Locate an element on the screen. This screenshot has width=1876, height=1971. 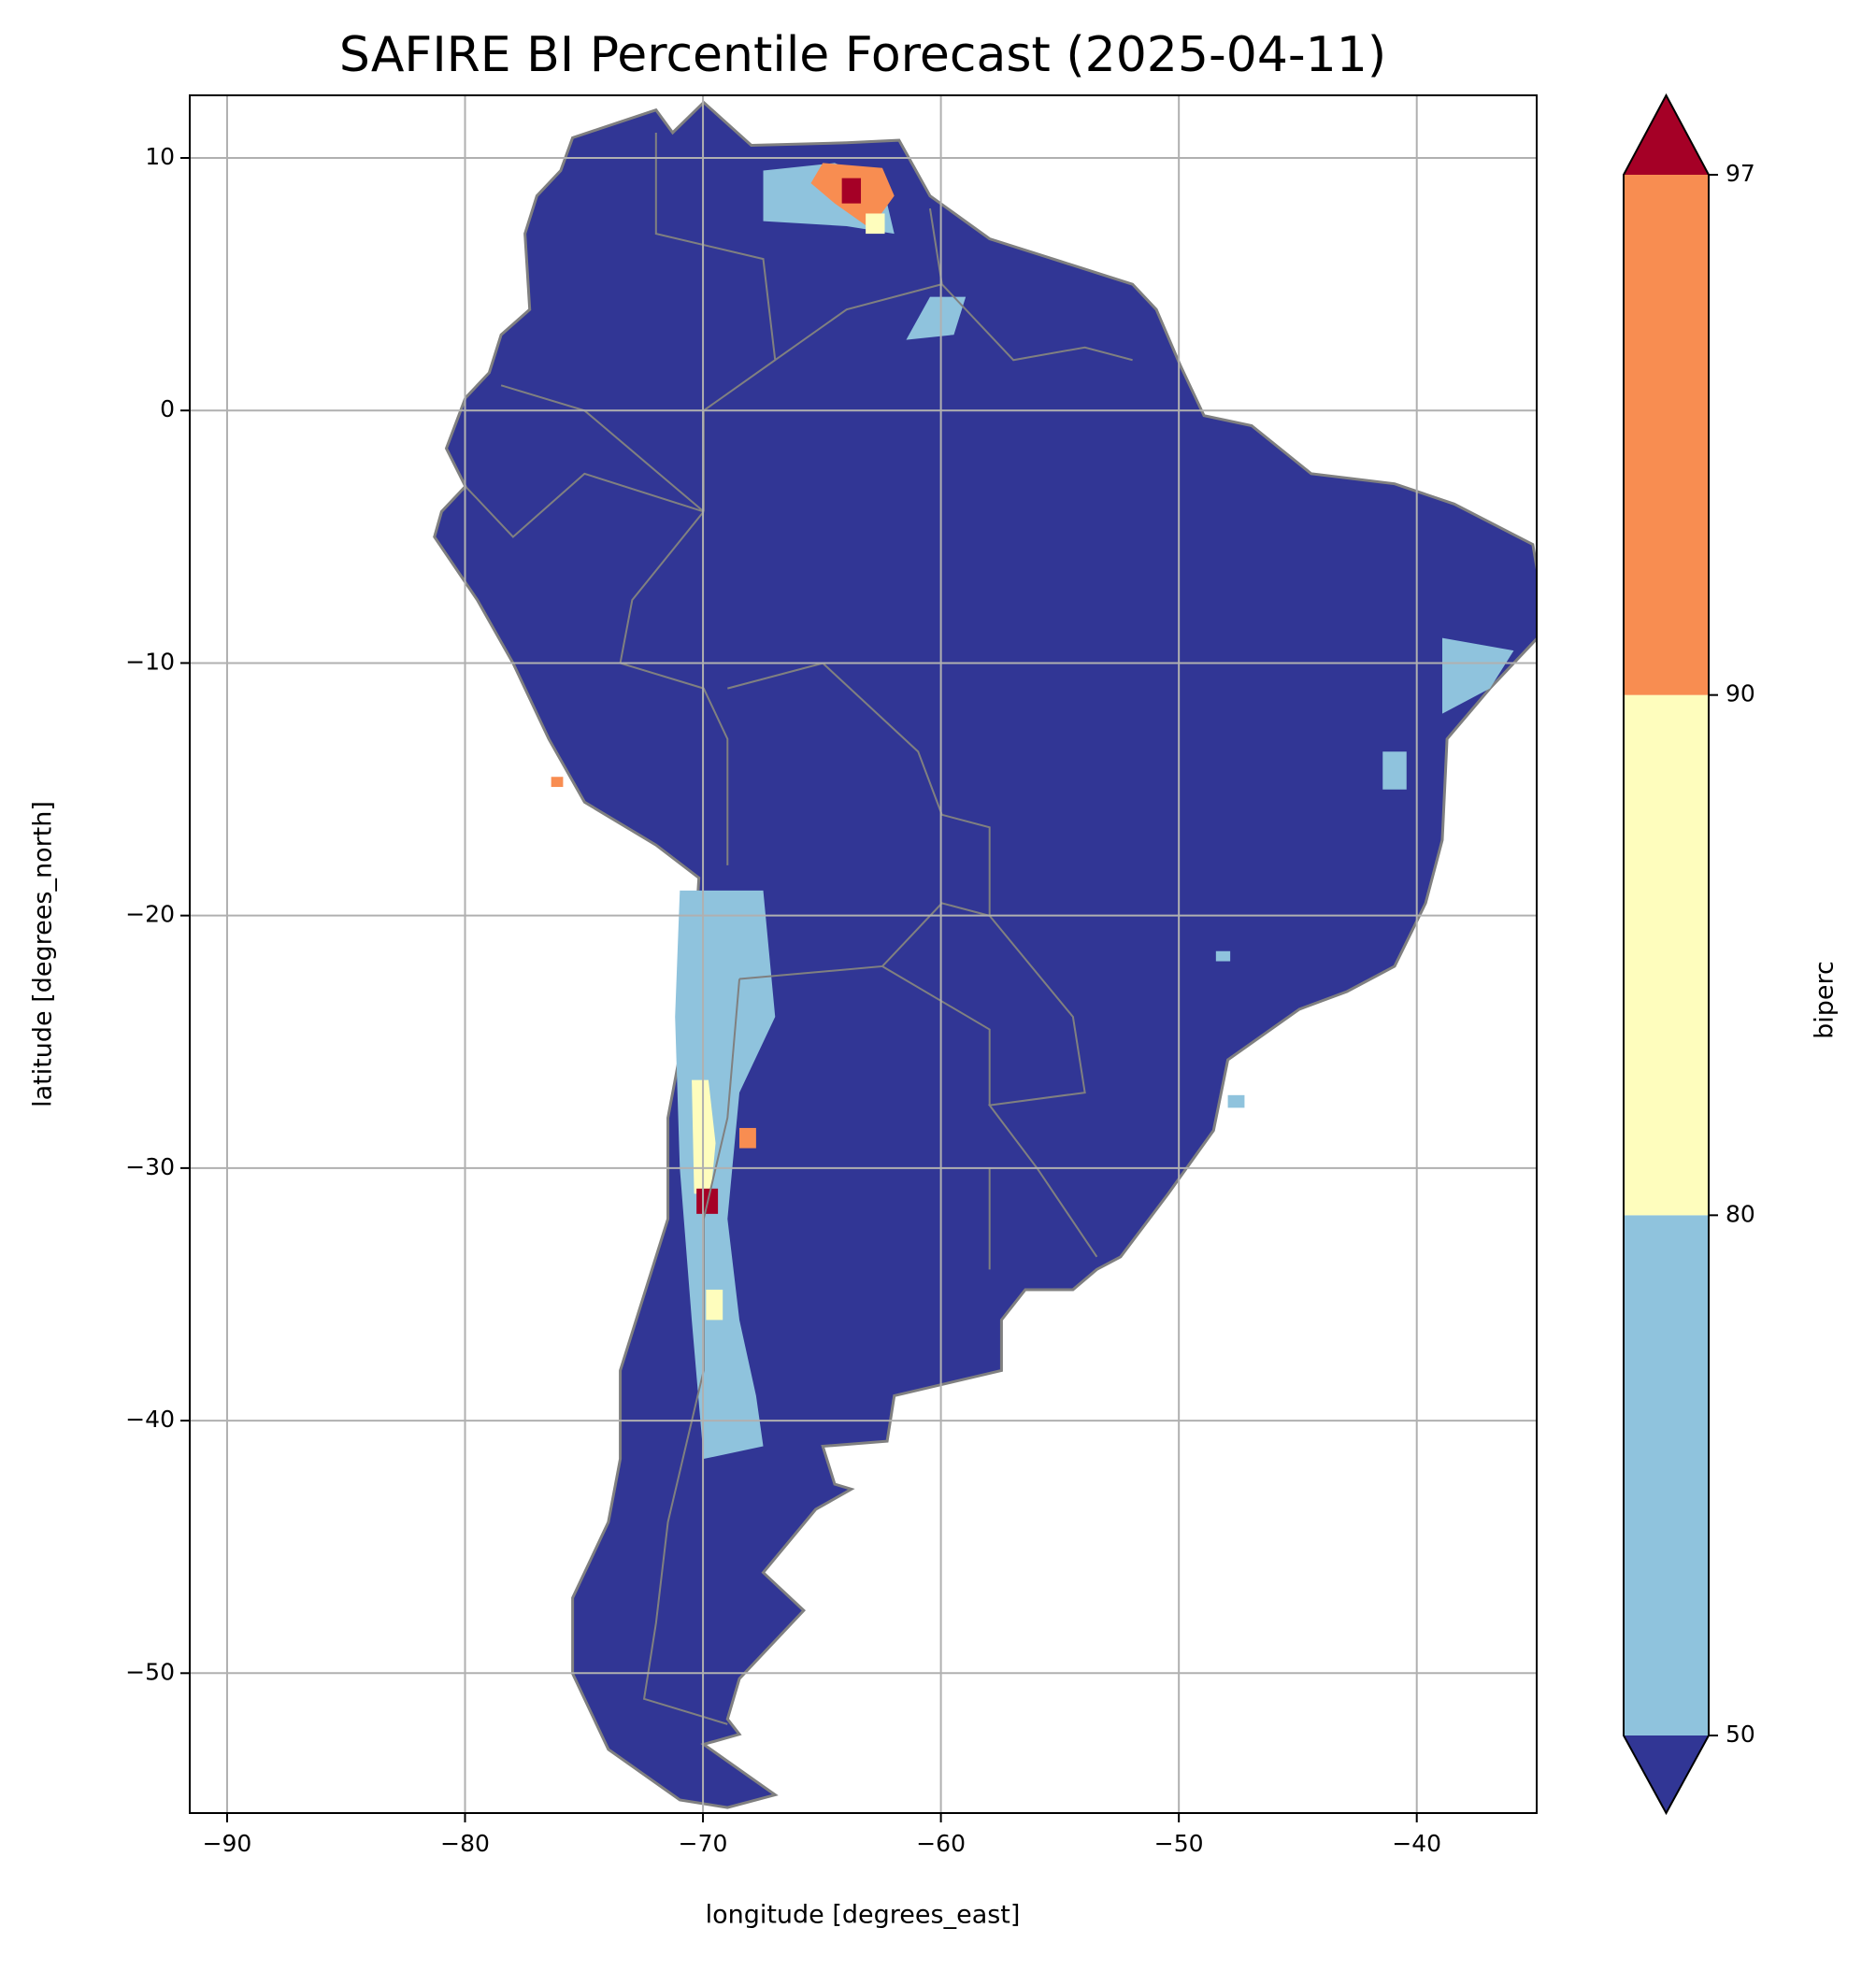
x-tick-label: −60 is located at coordinates (941, 1844).